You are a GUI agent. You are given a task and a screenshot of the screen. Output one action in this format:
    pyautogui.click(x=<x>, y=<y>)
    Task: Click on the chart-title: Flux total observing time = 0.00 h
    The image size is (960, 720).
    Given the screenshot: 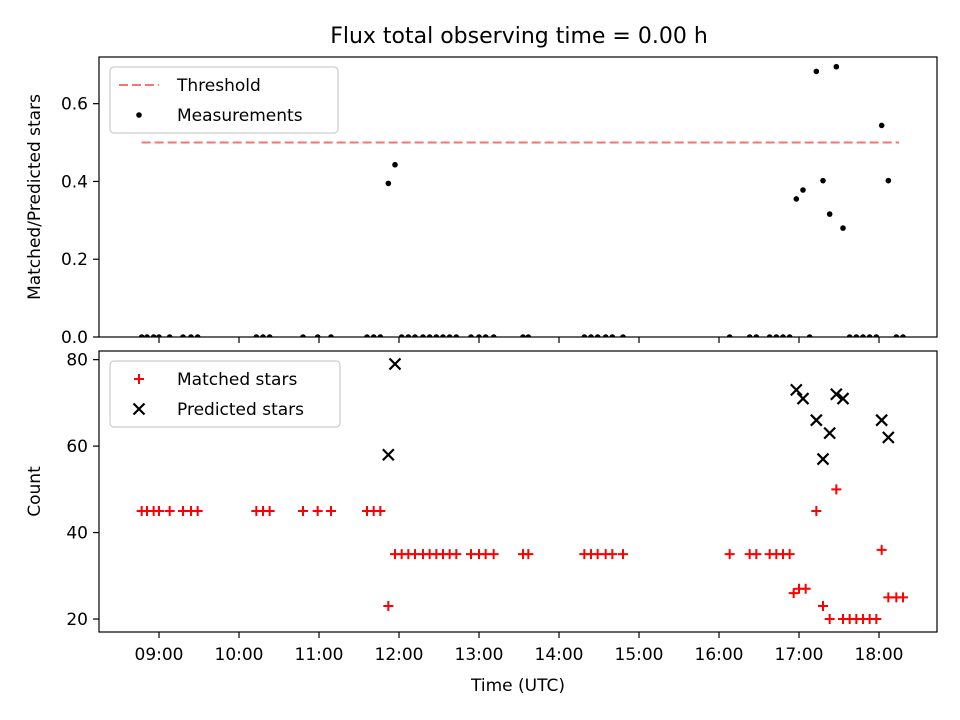 What is the action you would take?
    pyautogui.click(x=519, y=36)
    